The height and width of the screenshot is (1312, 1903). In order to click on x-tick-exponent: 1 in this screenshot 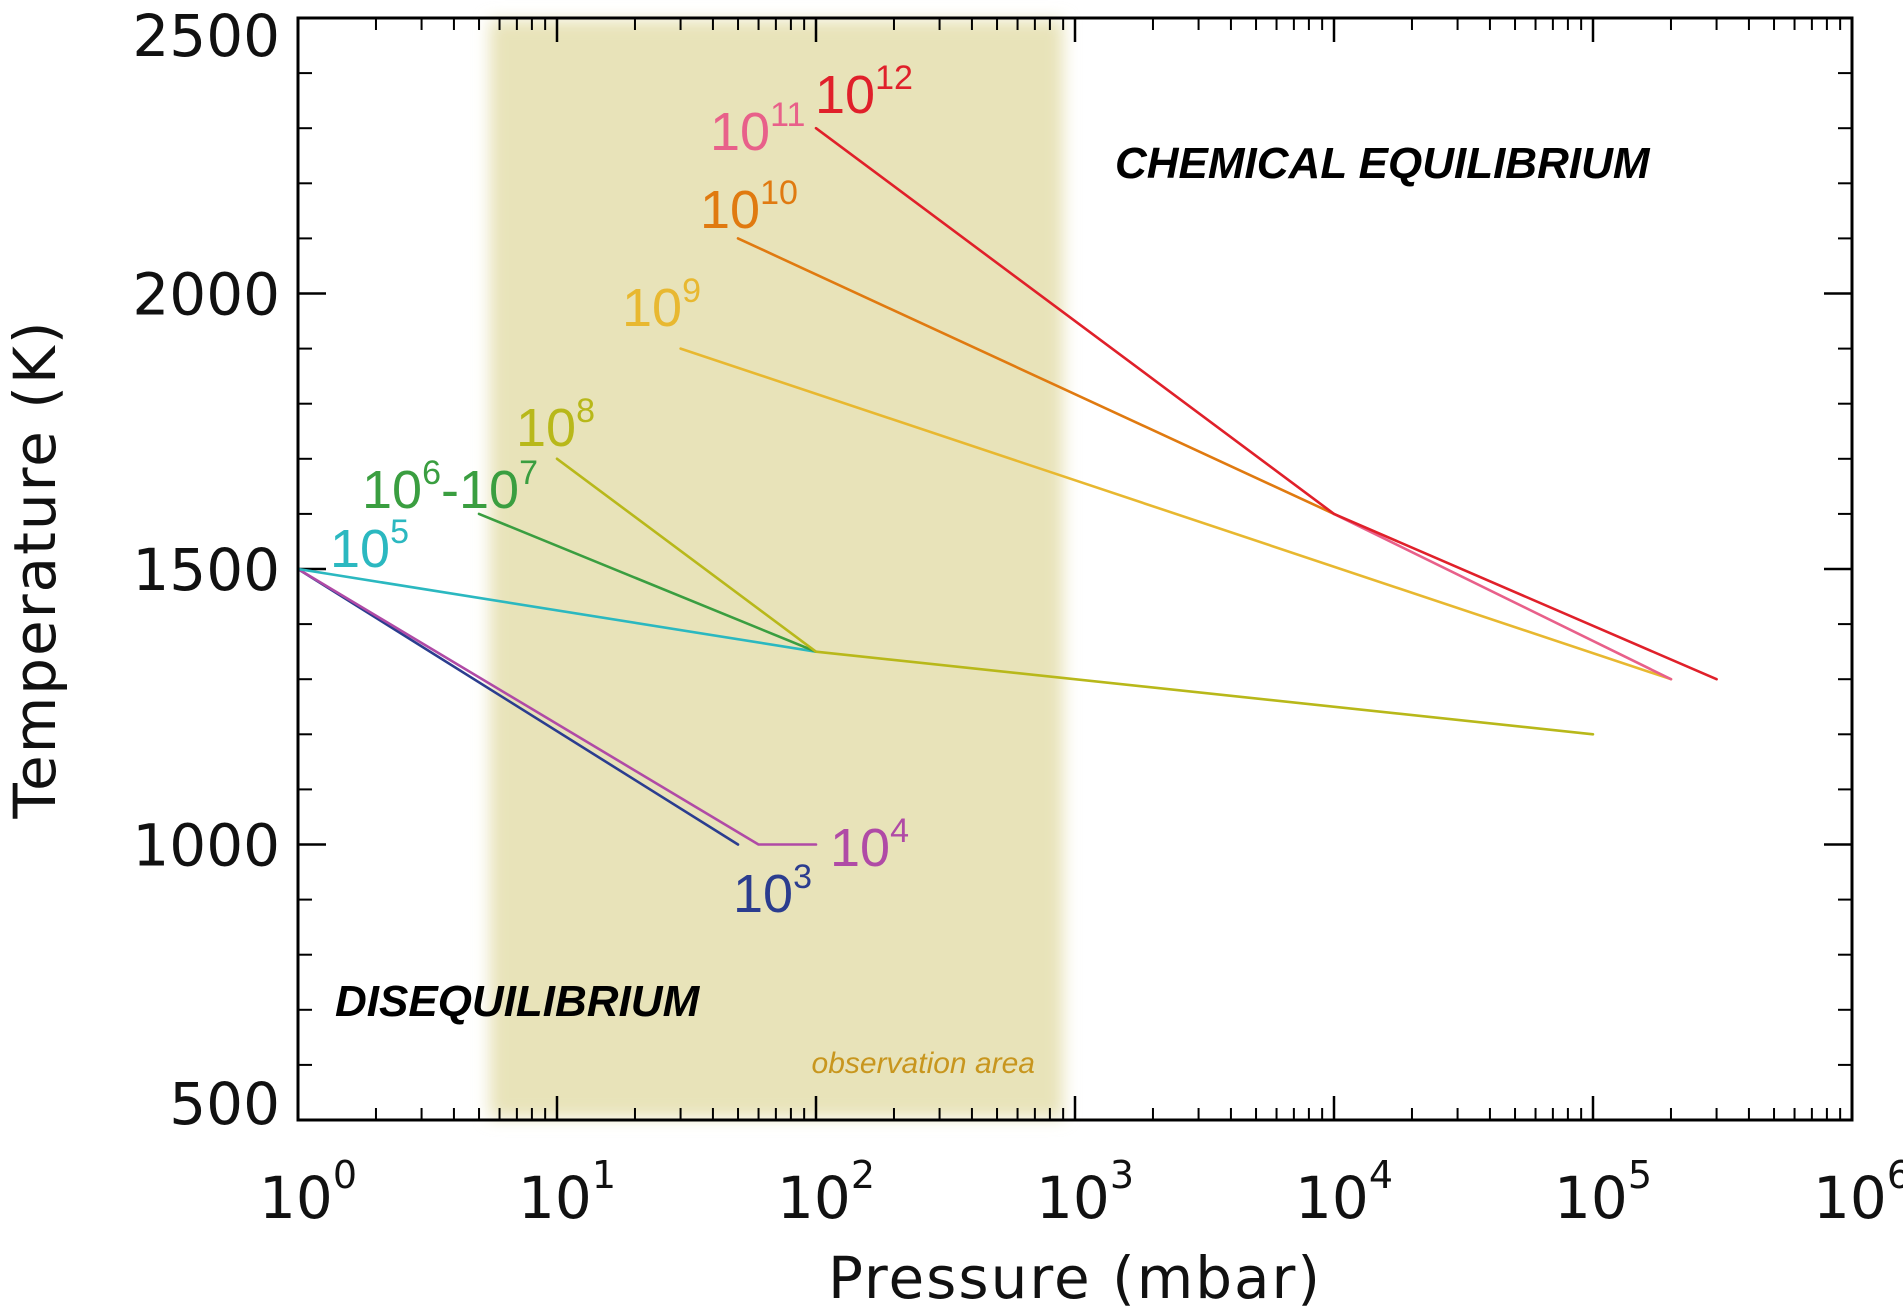, I will do `click(604, 1175)`.